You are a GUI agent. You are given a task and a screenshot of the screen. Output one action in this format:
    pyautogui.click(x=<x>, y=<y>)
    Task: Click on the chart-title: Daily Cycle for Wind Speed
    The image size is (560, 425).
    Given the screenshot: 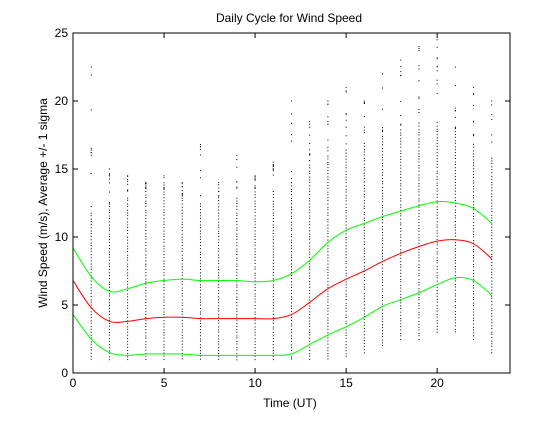 What is the action you would take?
    pyautogui.click(x=289, y=18)
    